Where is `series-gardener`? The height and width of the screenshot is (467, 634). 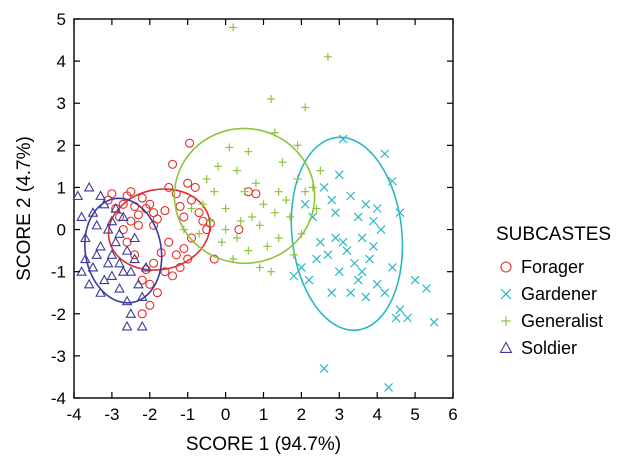
series-gardener is located at coordinates (364, 263).